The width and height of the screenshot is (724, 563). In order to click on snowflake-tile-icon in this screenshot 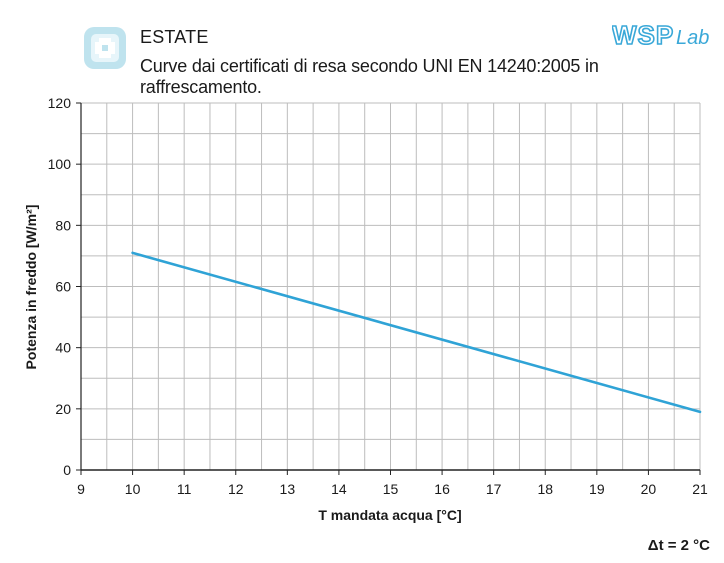, I will do `click(105, 48)`.